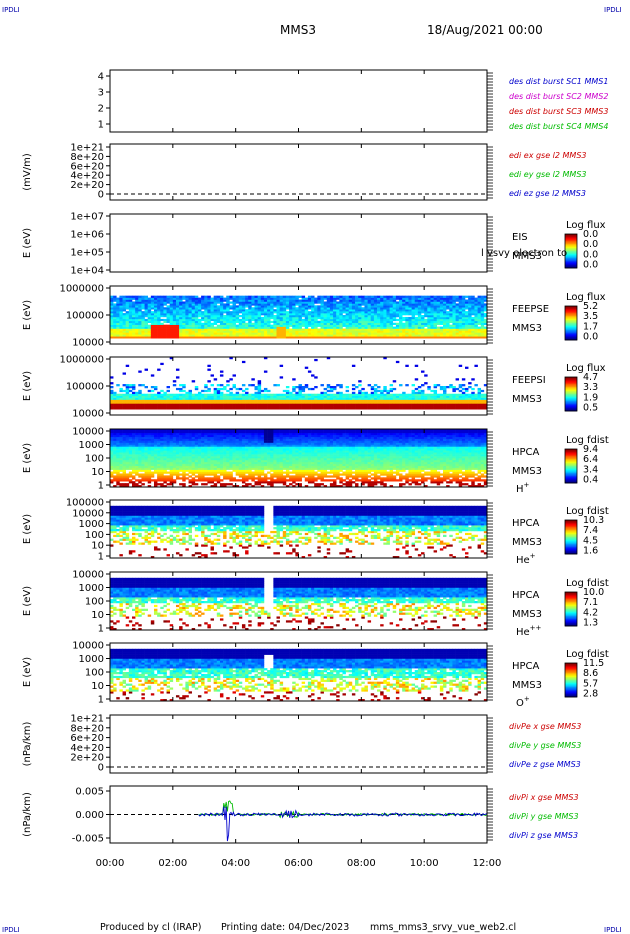 Image resolution: width=630 pixels, height=934 pixels. Describe the element at coordinates (613, 10) in the screenshot. I see `corner-label-top-right: IPDLI` at that location.